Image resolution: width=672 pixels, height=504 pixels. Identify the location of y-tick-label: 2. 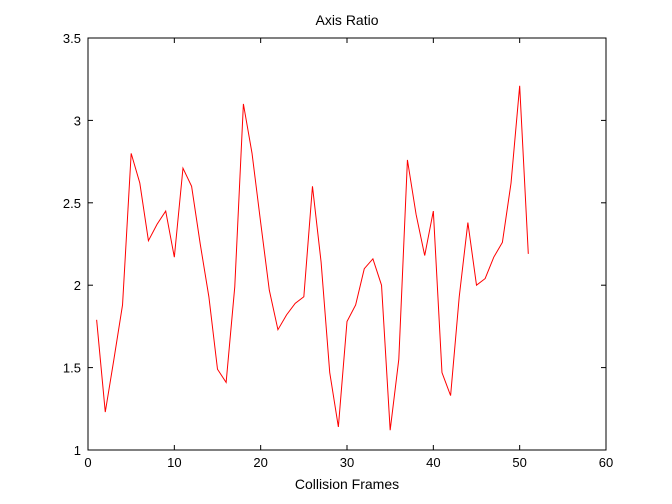
(77, 285).